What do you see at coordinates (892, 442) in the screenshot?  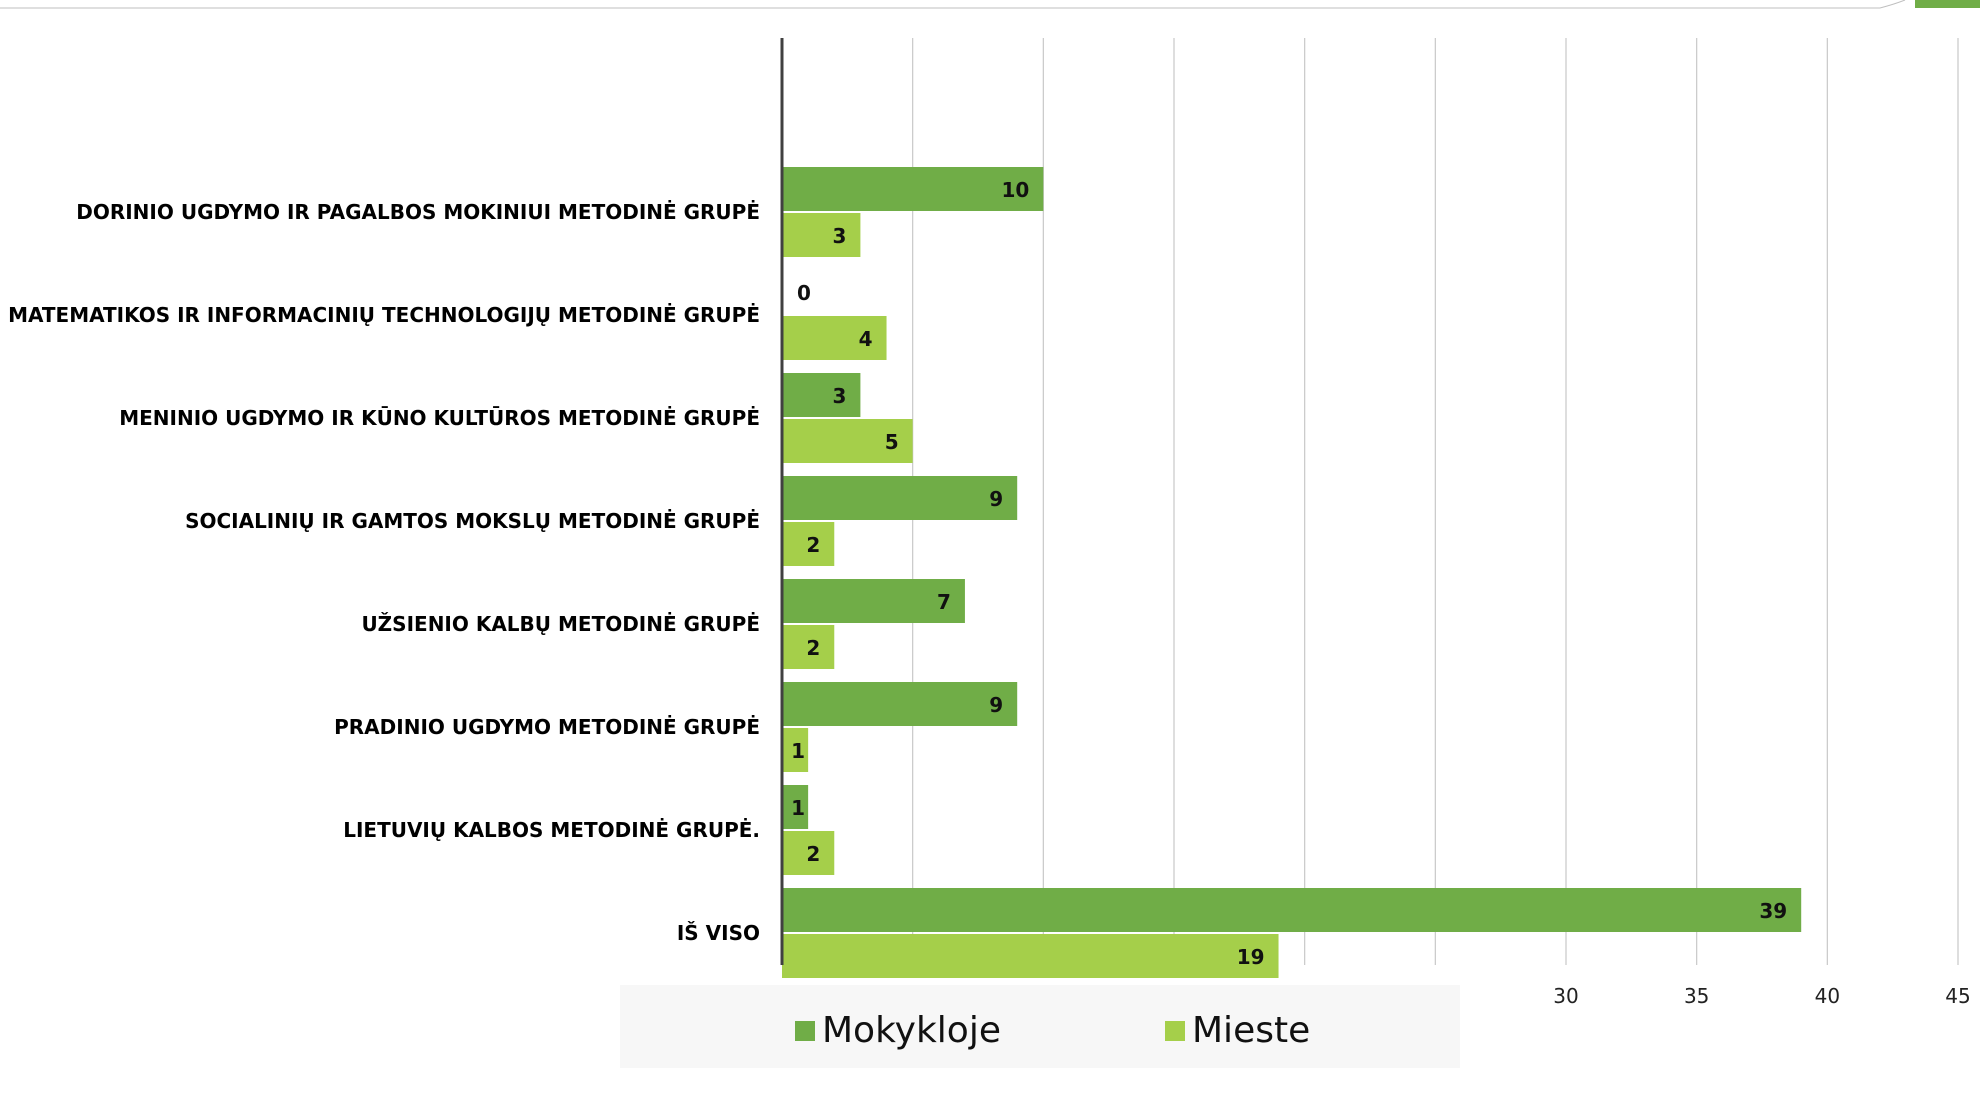 I see `data-label: 5` at bounding box center [892, 442].